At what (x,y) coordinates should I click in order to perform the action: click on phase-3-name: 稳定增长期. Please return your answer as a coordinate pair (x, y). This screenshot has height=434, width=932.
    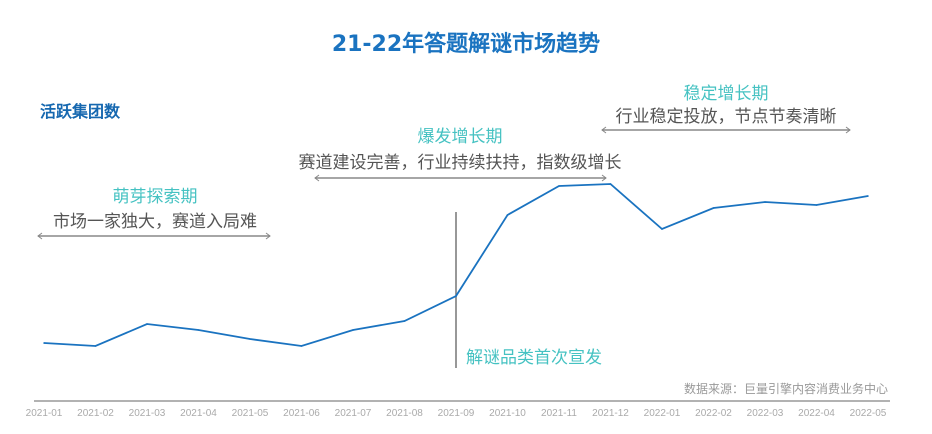
    Looking at the image, I should click on (726, 94).